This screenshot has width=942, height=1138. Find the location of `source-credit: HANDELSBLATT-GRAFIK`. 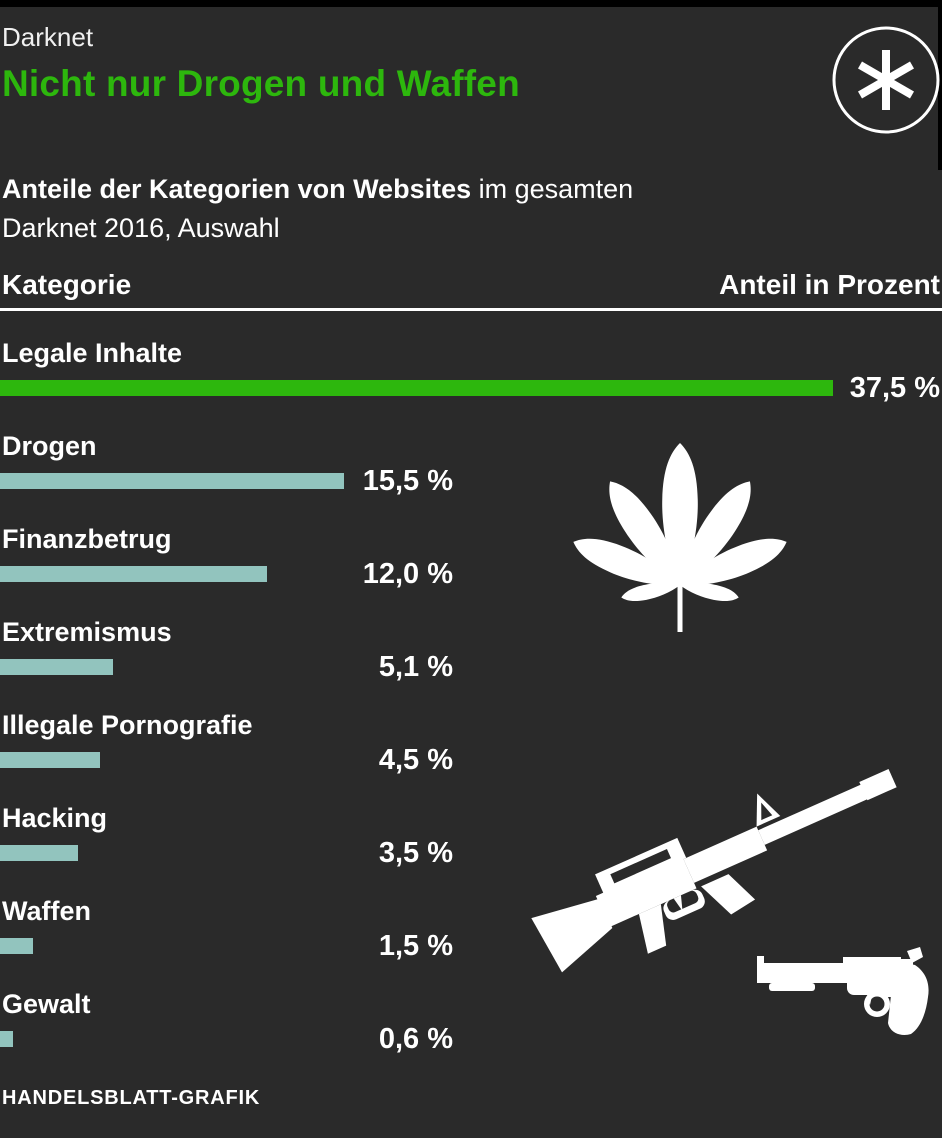

source-credit: HANDELSBLATT-GRAFIK is located at coordinates (131, 1098).